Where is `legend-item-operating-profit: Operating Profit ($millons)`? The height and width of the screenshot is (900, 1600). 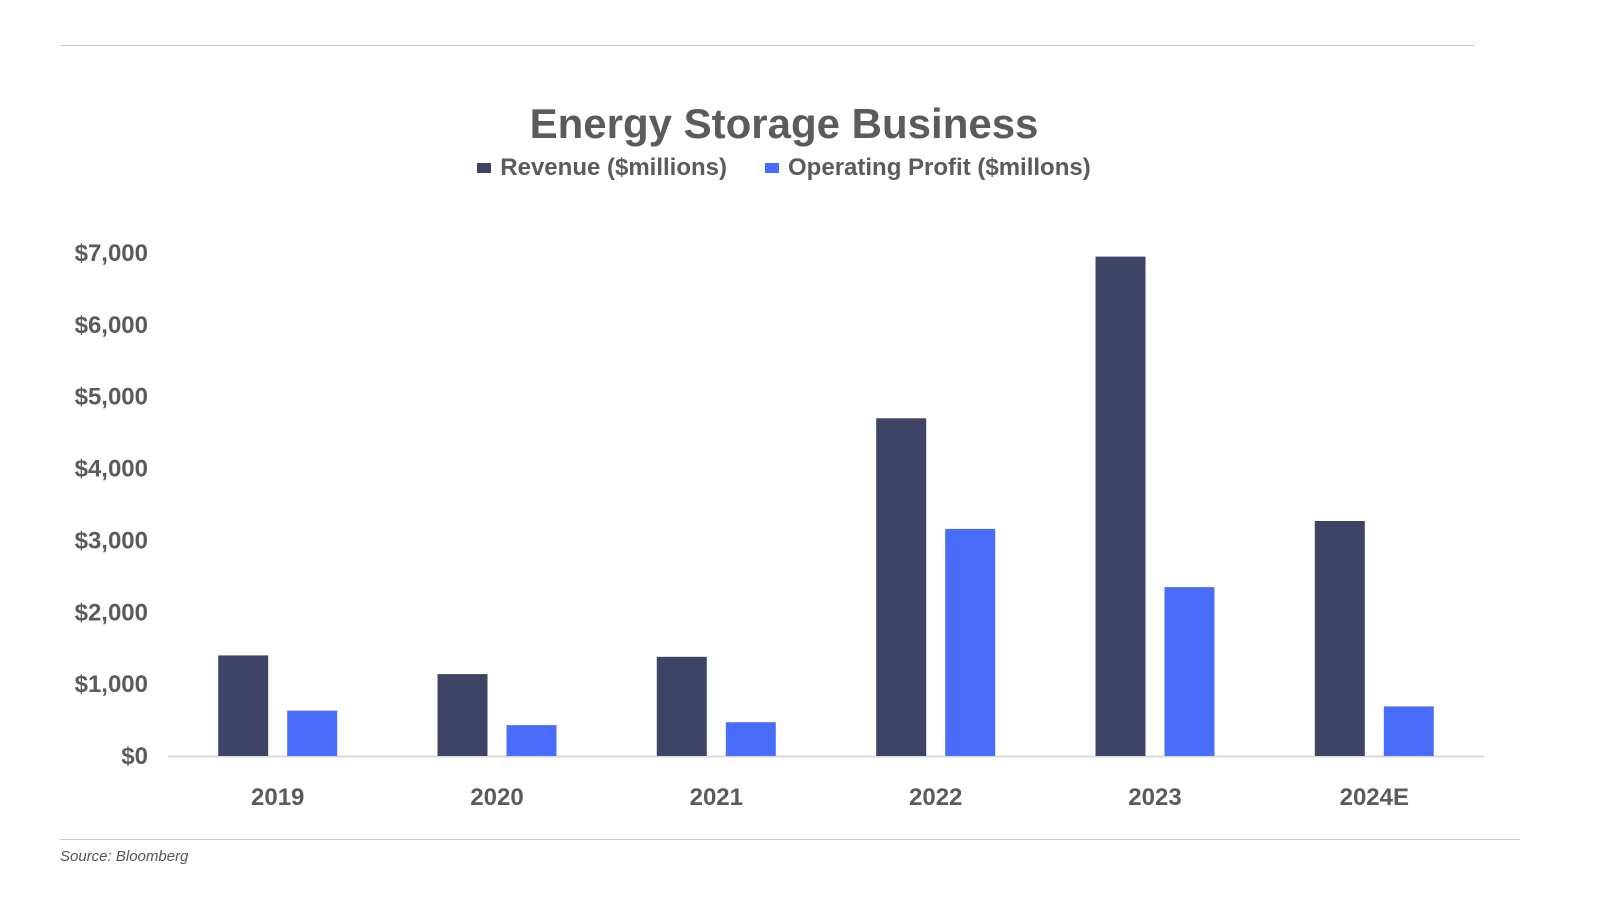 legend-item-operating-profit: Operating Profit ($millons) is located at coordinates (928, 168).